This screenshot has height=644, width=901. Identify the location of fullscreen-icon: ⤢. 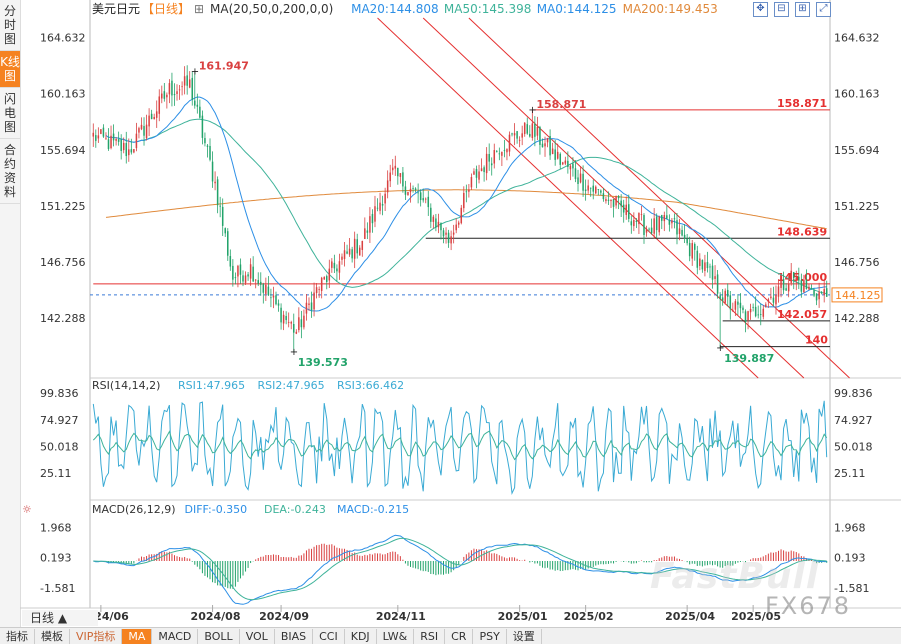
(823, 9).